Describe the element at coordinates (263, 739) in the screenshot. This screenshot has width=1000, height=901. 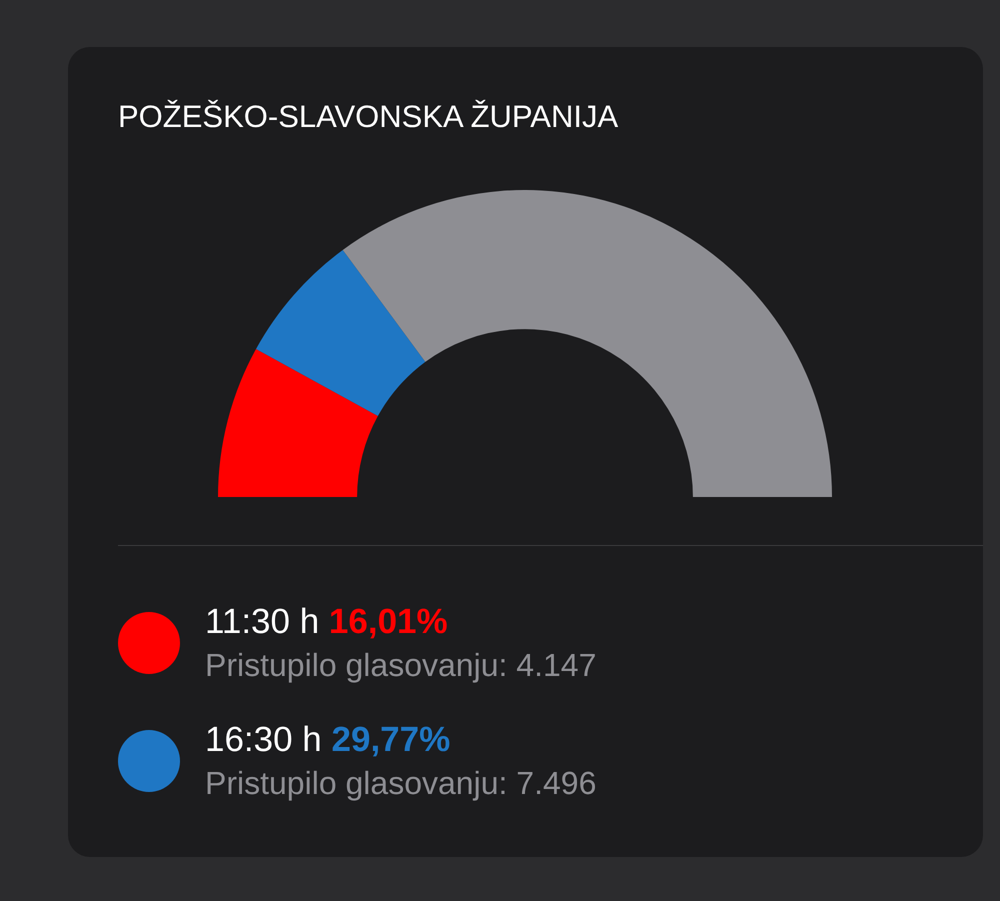
I see `legend-label: 16:30 h` at that location.